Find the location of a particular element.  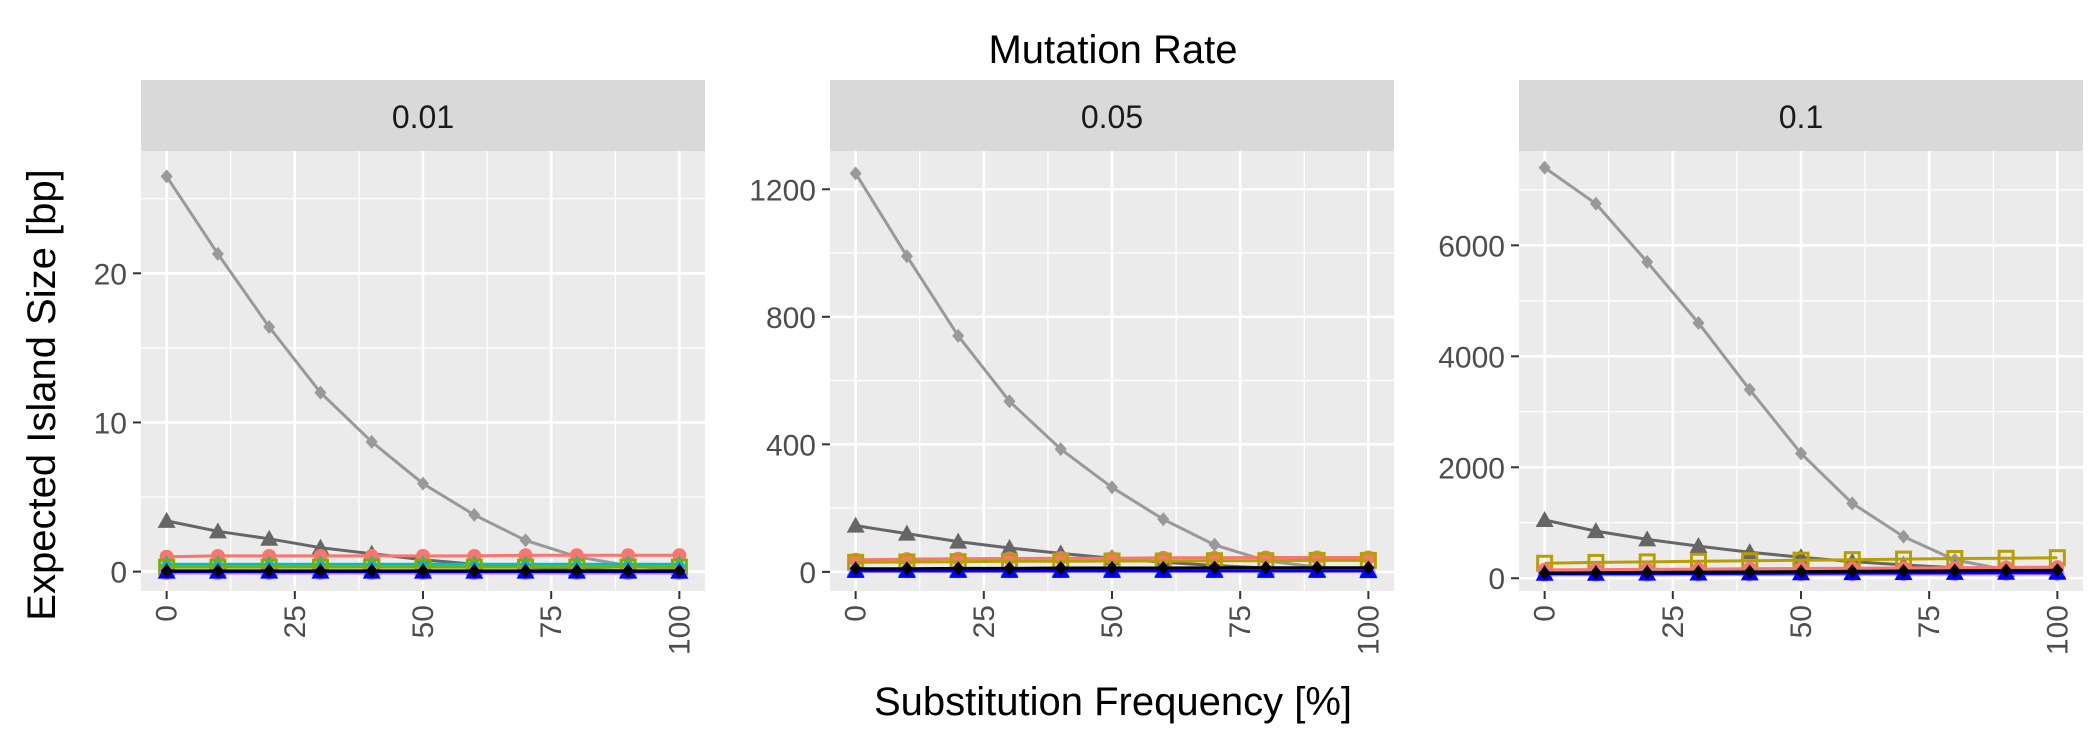

y-tick-label: 6000 is located at coordinates (1471, 246).